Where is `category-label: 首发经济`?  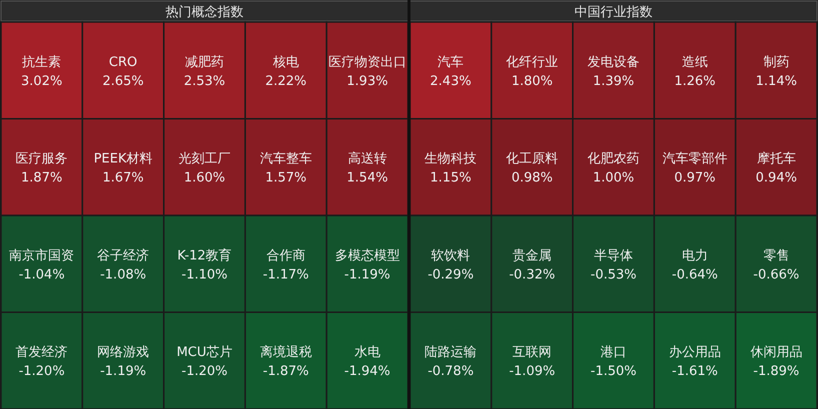 category-label: 首发经济 is located at coordinates (42, 352).